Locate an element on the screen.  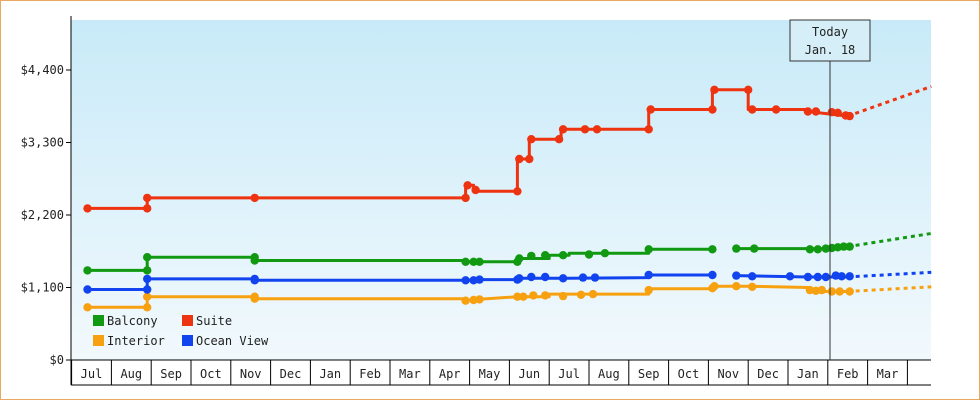
series-interior is located at coordinates (507, 297).